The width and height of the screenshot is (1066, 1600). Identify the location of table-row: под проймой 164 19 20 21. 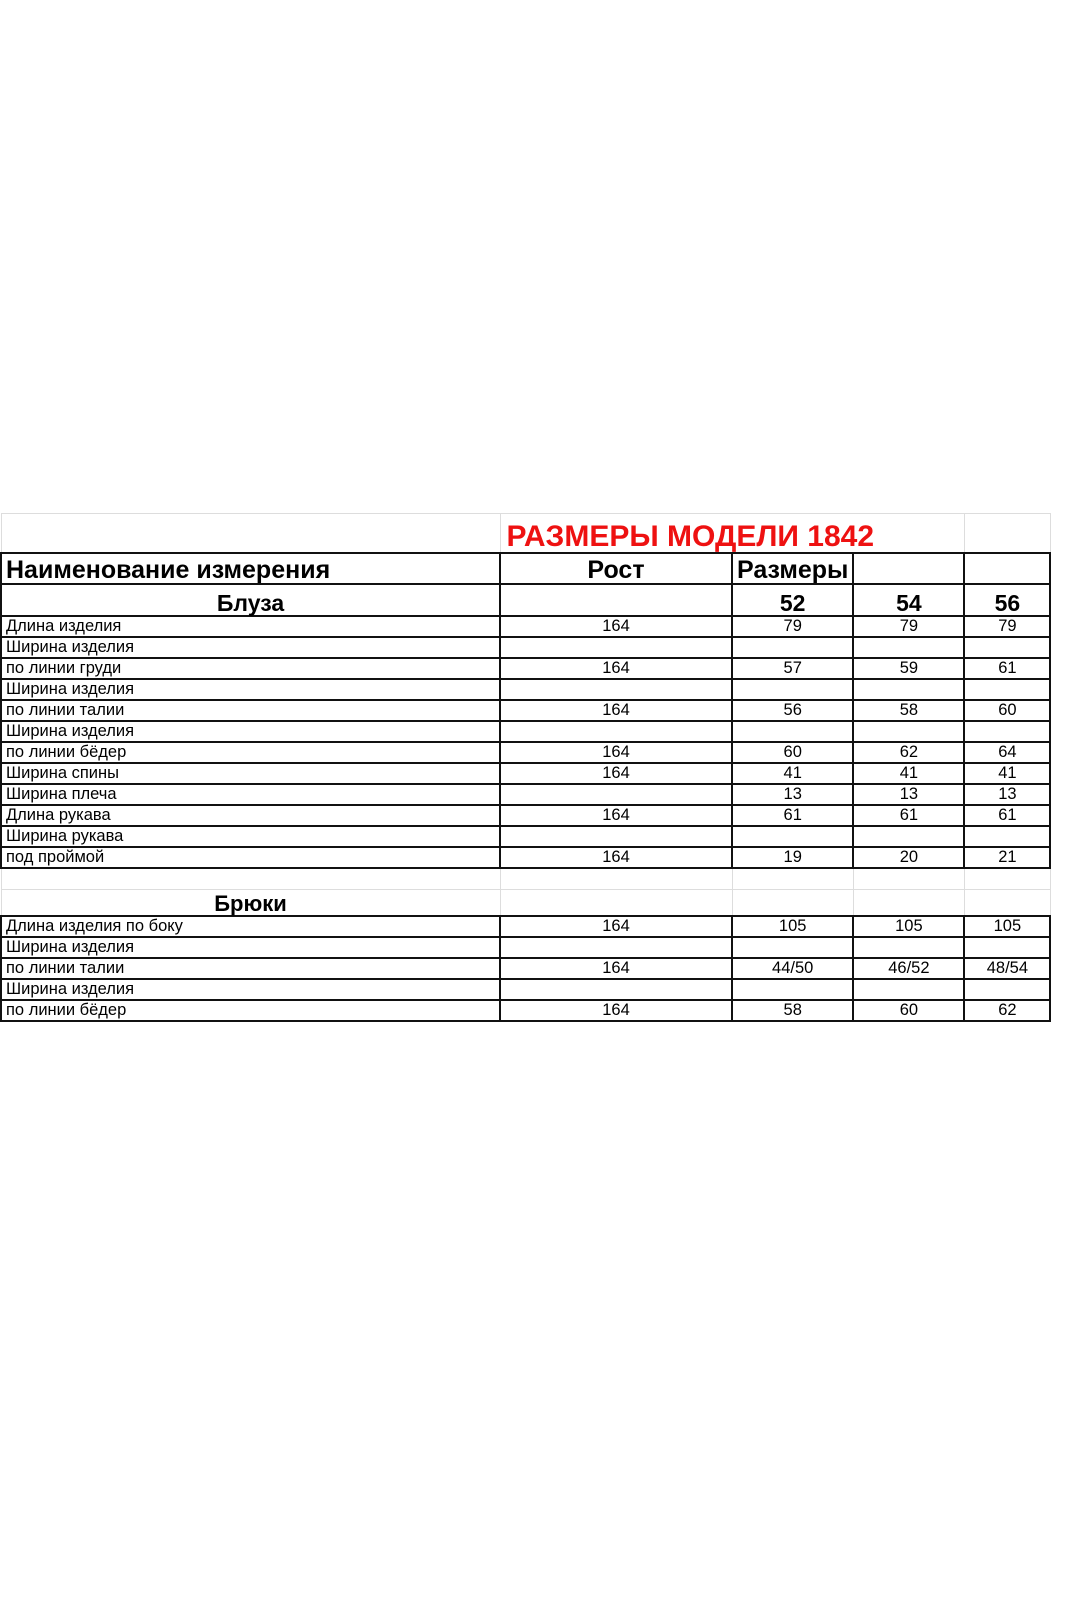
(526, 857).